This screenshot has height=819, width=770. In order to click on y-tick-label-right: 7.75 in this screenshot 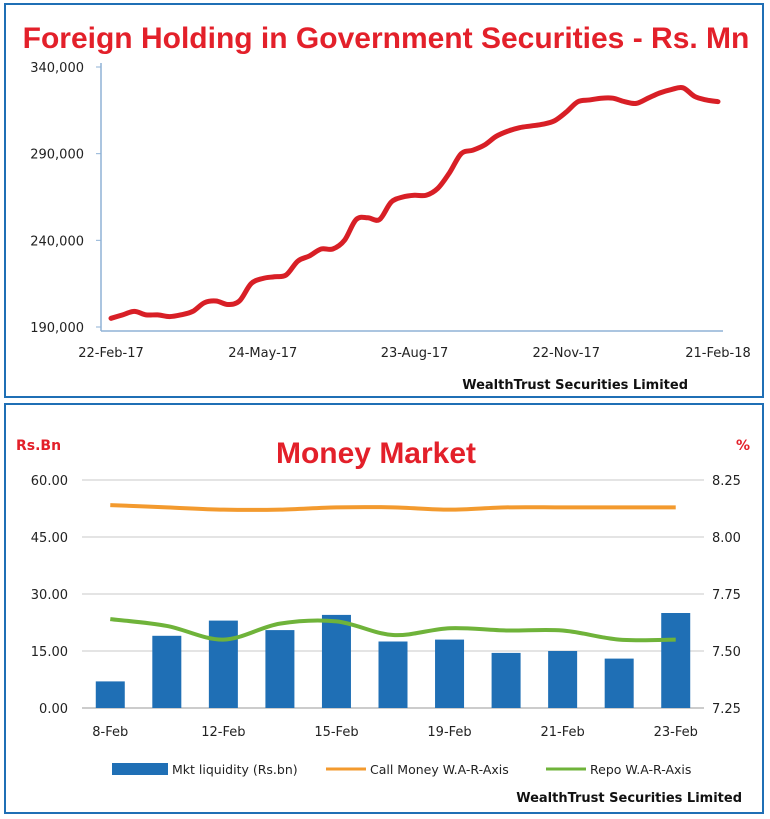, I will do `click(726, 595)`.